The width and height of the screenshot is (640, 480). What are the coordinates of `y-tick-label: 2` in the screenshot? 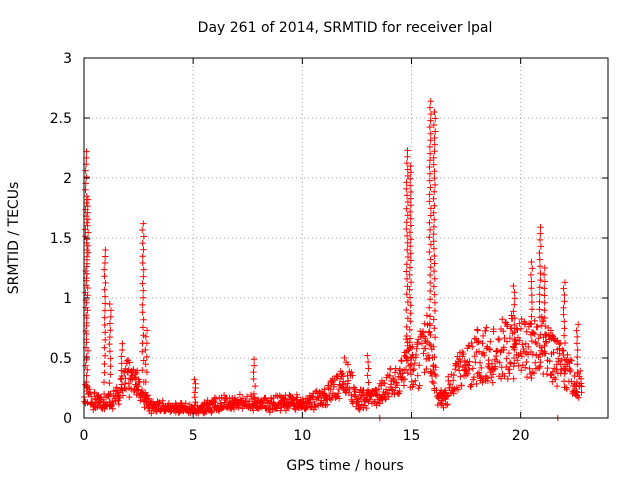 It's located at (67, 179).